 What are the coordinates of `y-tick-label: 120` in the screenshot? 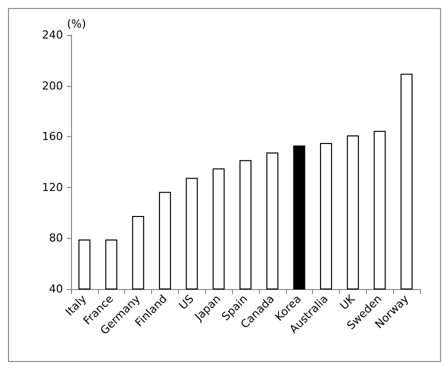 It's located at (52, 187).